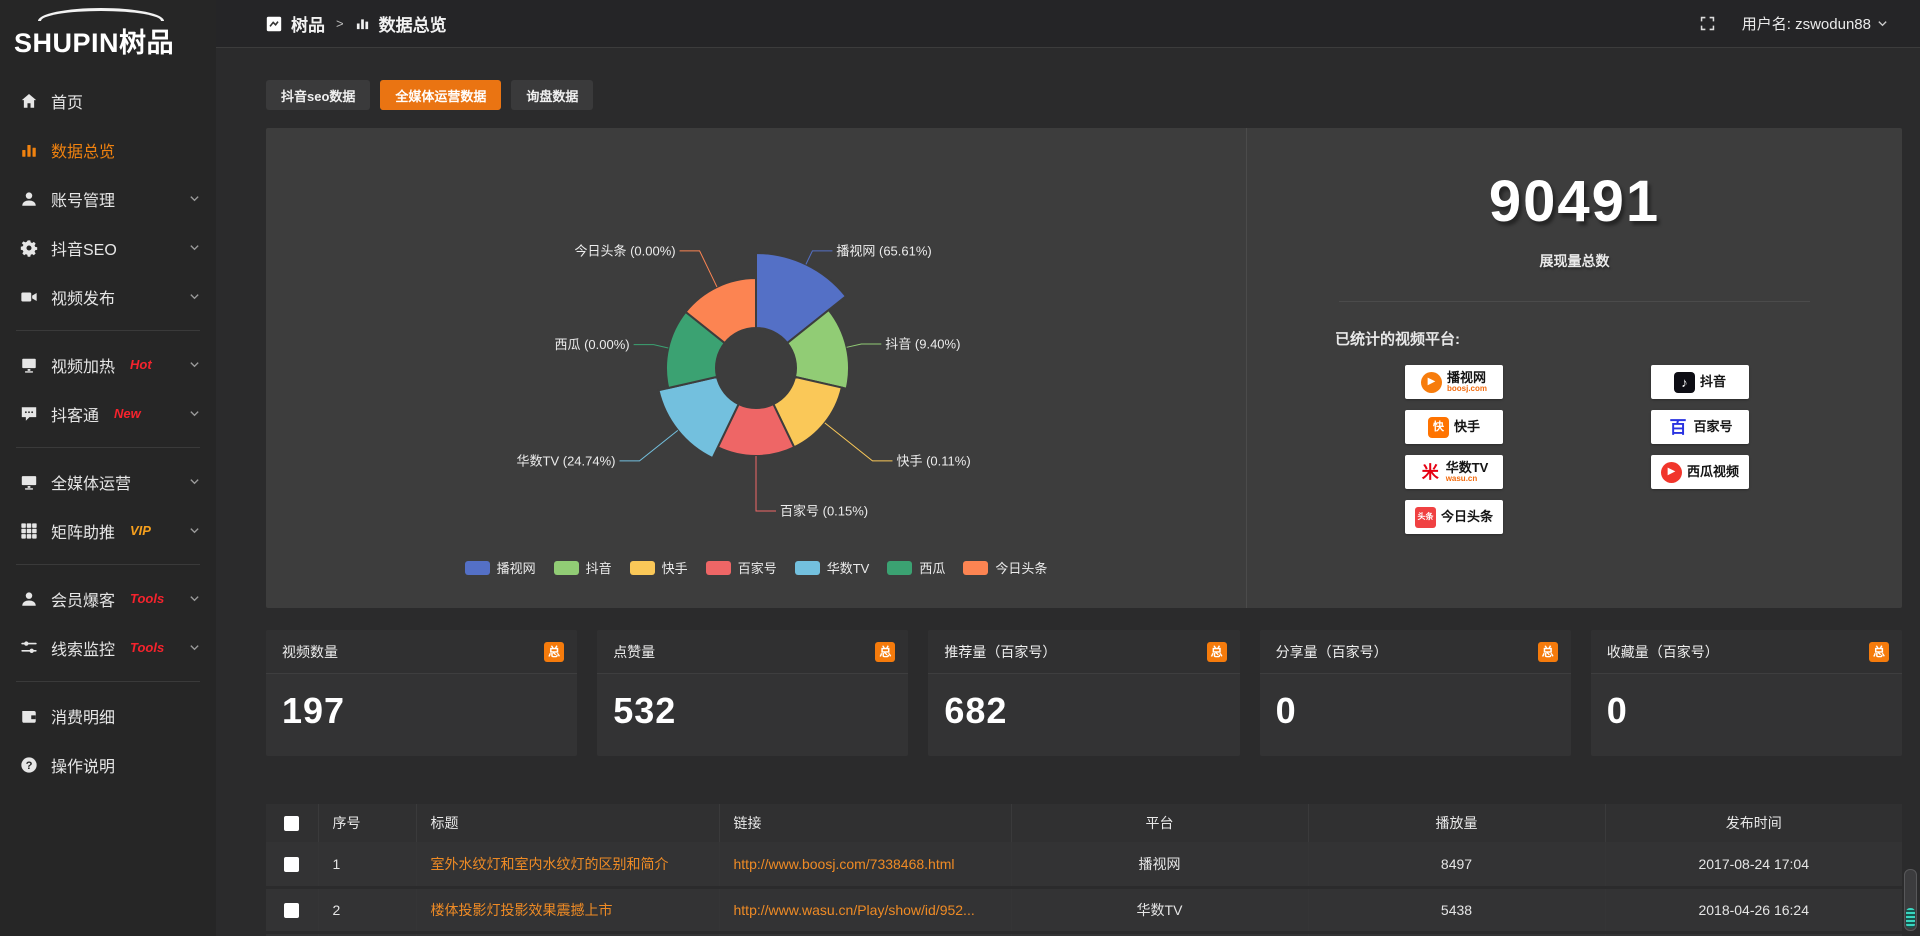 Image resolution: width=1920 pixels, height=936 pixels. What do you see at coordinates (1574, 261) in the screenshot?
I see `impressions-total-label: 展现量总数` at bounding box center [1574, 261].